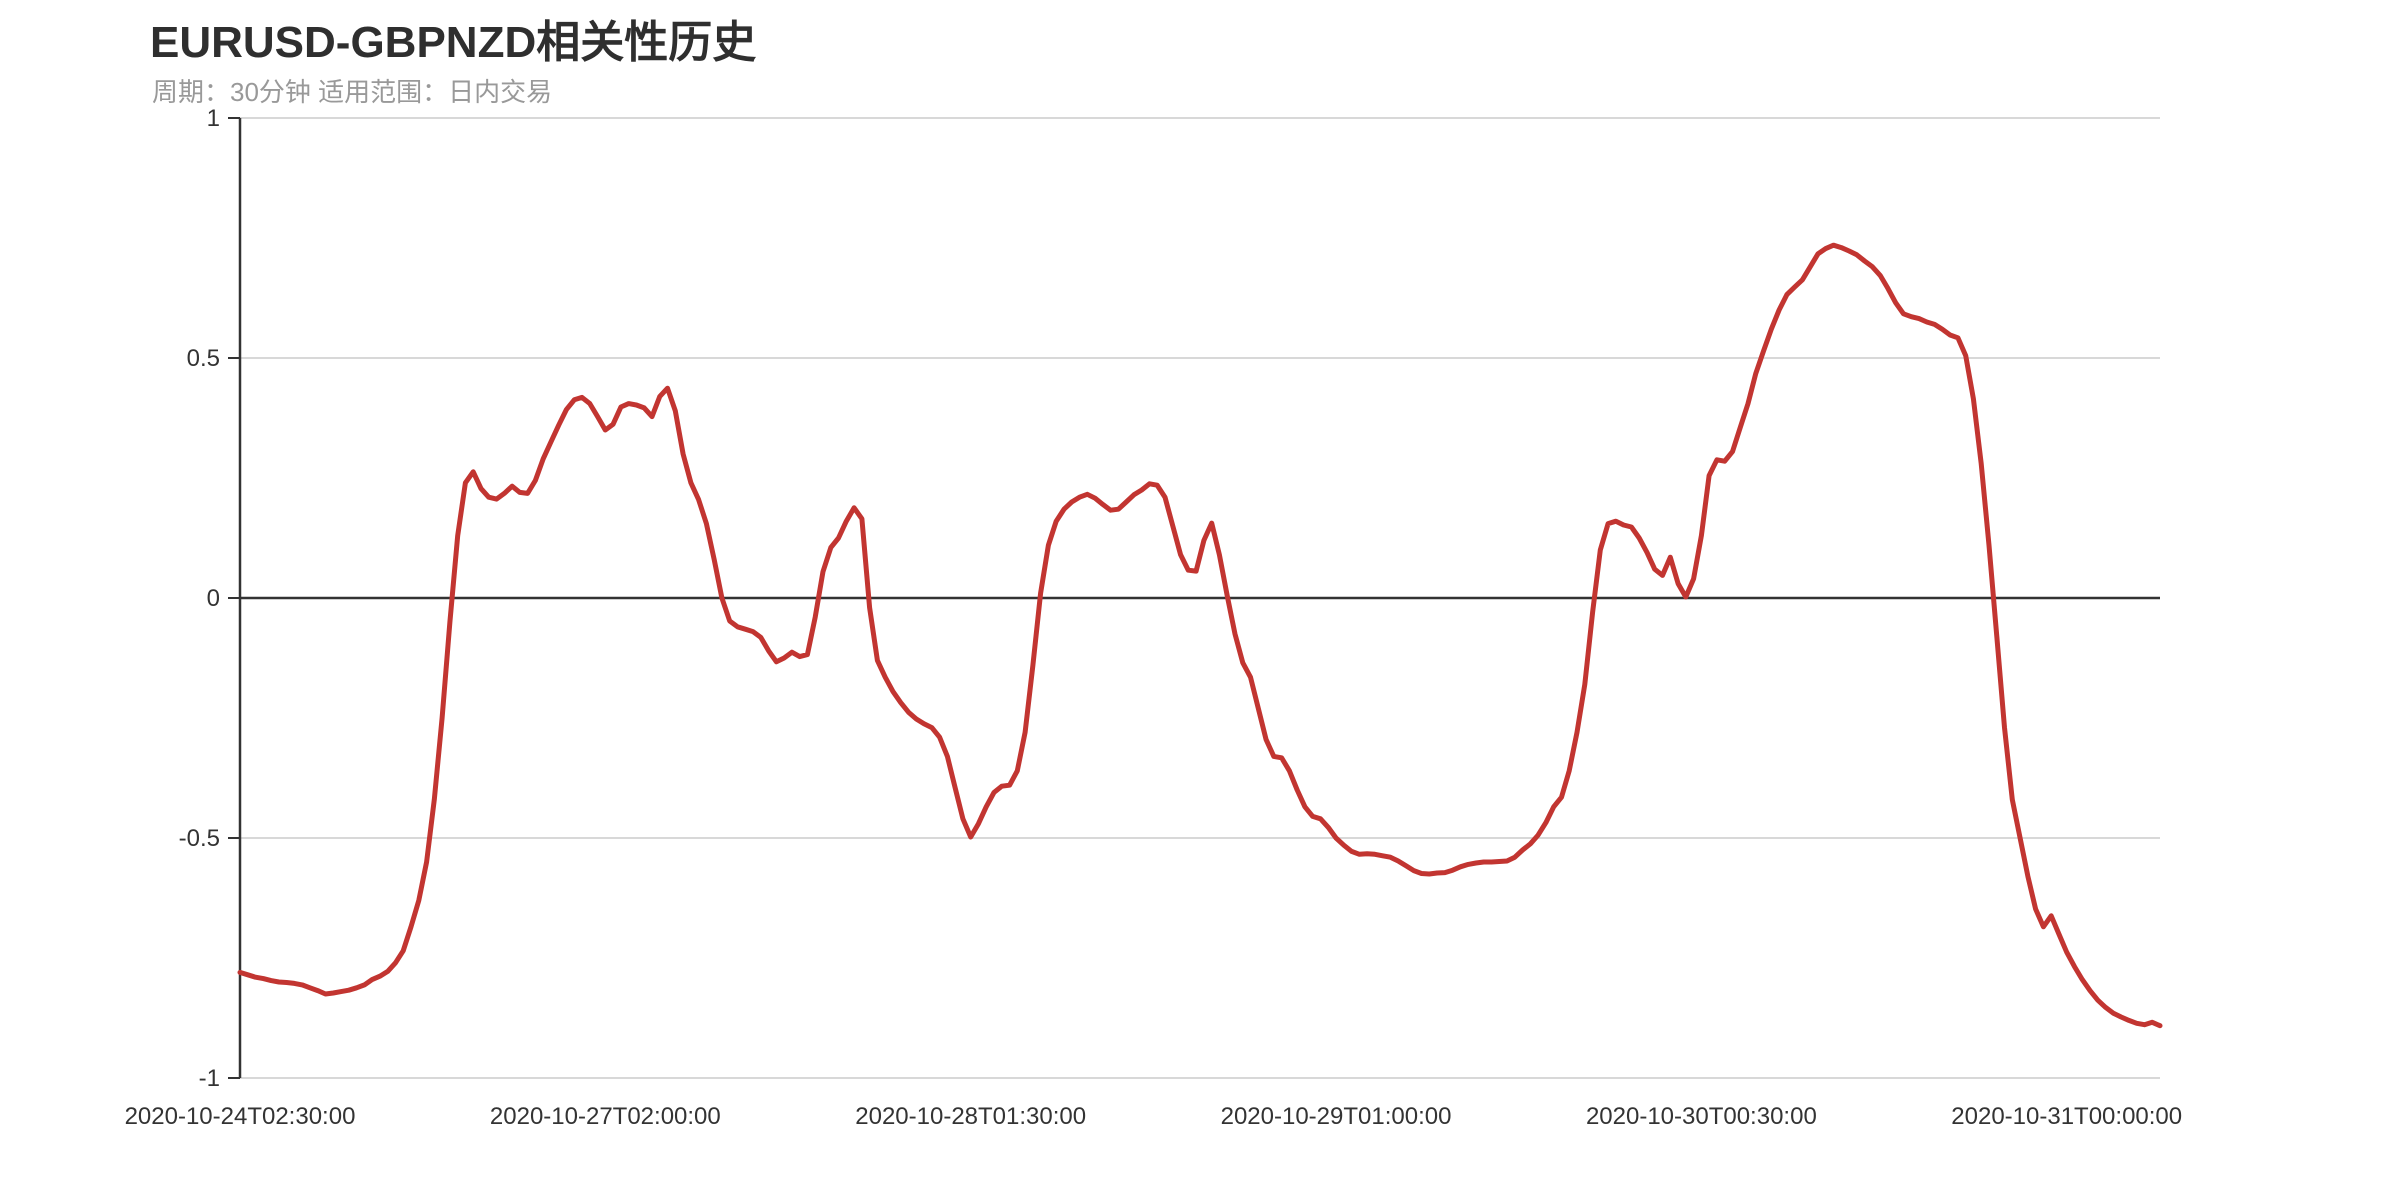 This screenshot has height=1200, width=2400. What do you see at coordinates (203, 358) in the screenshot?
I see `y-axis-label: 0.5` at bounding box center [203, 358].